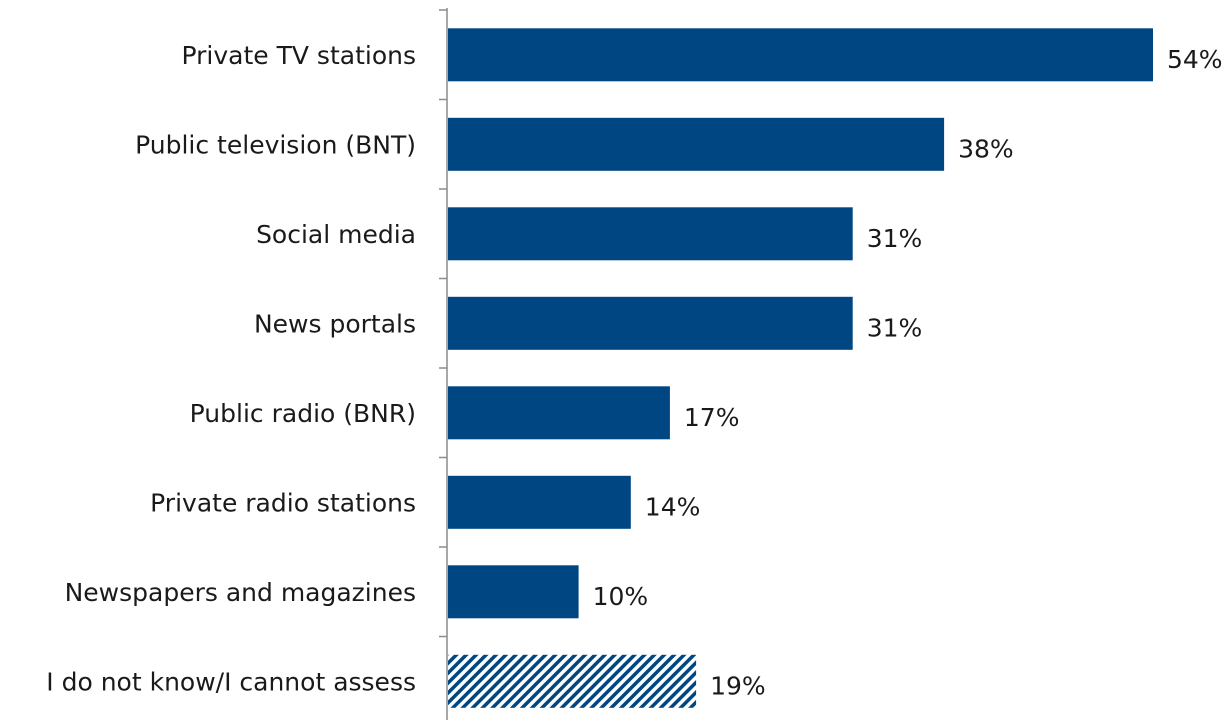 The image size is (1228, 720). What do you see at coordinates (283, 502) in the screenshot?
I see `category-label: Private radio stations` at bounding box center [283, 502].